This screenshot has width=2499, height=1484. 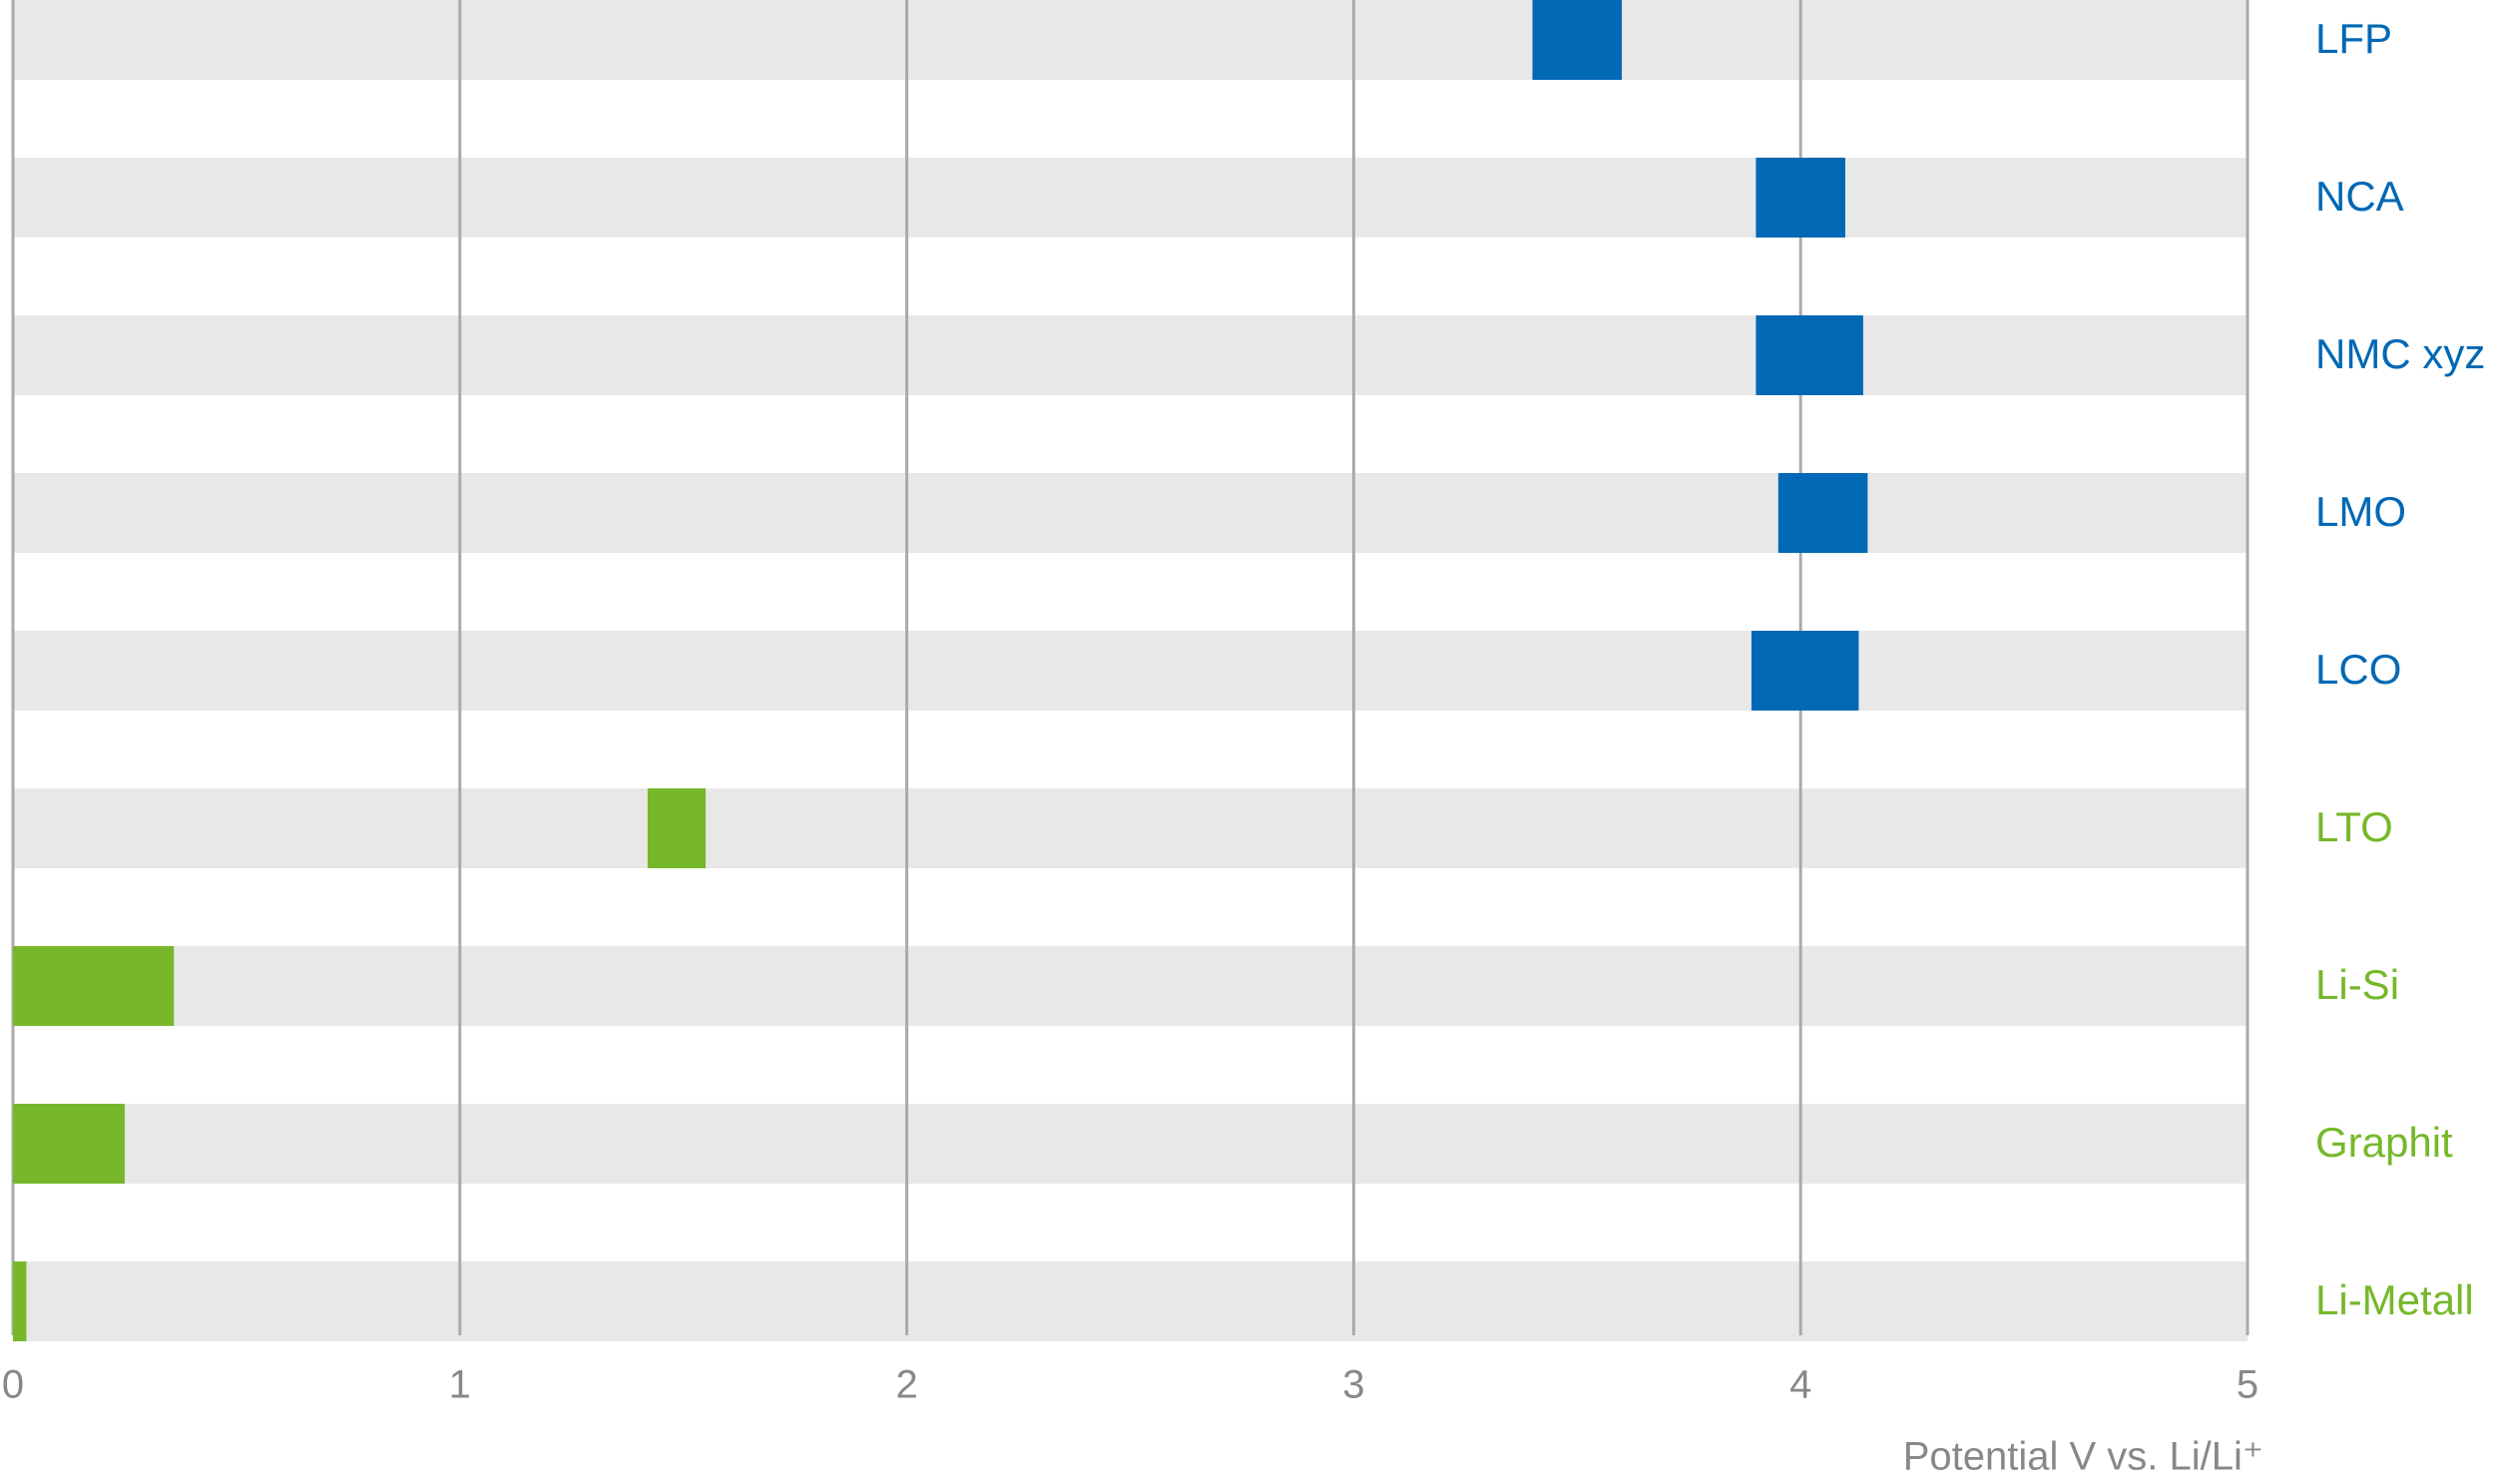 I want to click on category-label: Li-Metall, so click(x=2394, y=1299).